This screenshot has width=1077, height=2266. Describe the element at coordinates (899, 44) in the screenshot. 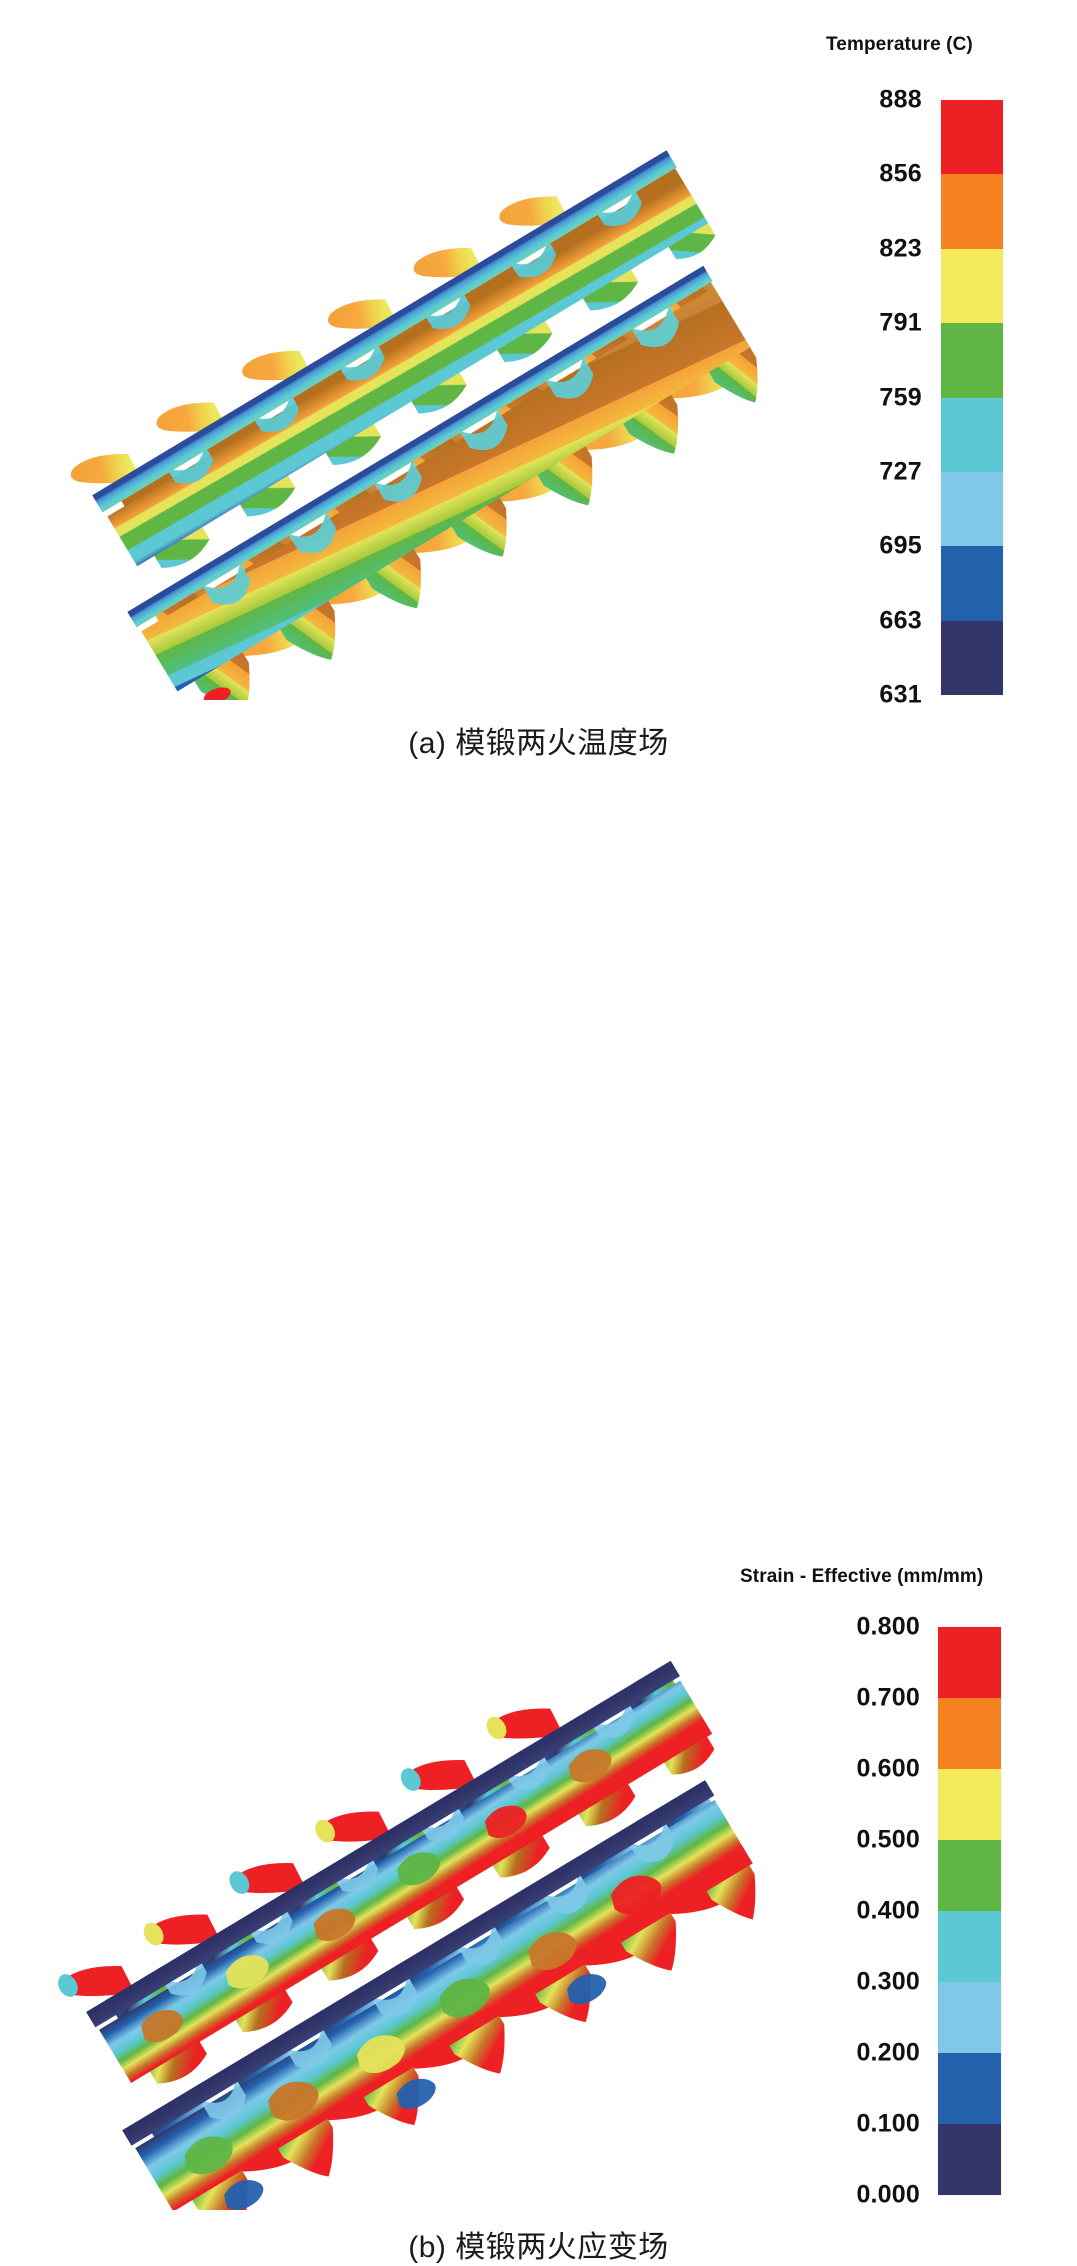

I see `colorbar-title-temperature: Temperature (C)` at that location.